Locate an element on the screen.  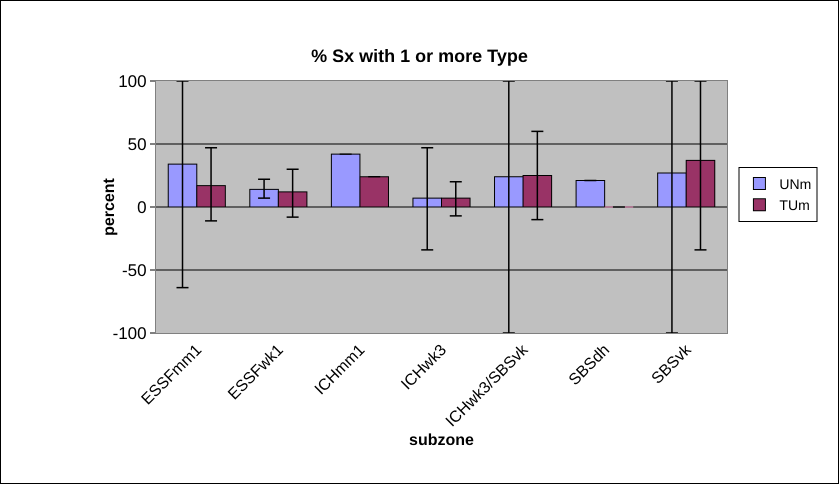
x-axis-title: subzone is located at coordinates (441, 441).